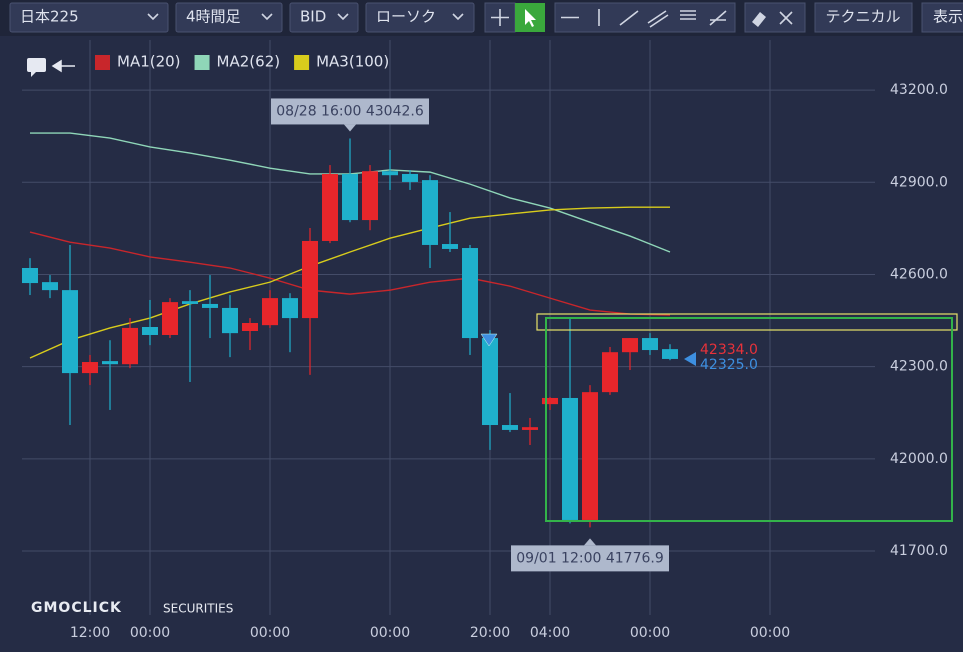 The image size is (963, 652). Describe the element at coordinates (645, 17) in the screenshot. I see `line-tools` at that location.